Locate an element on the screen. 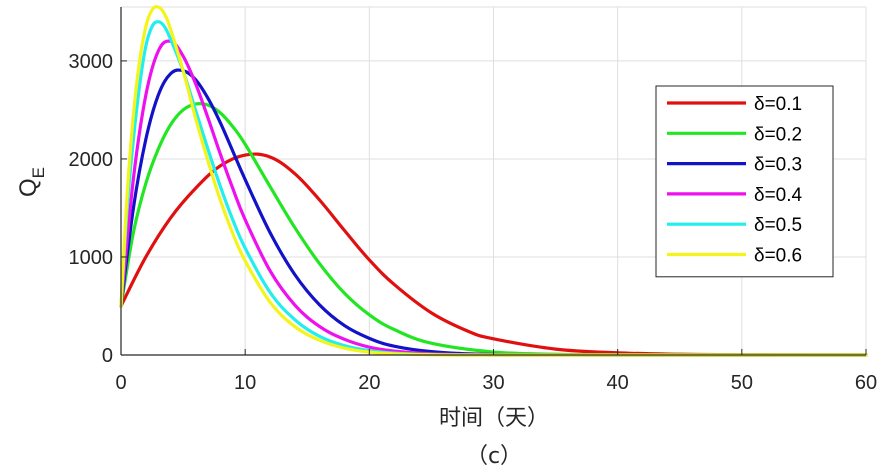  y-tick-label: 1000 is located at coordinates (91, 258).